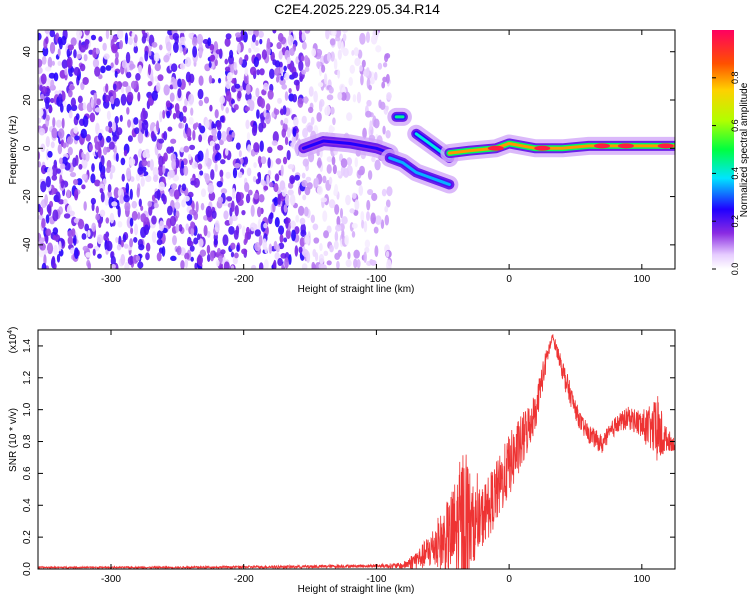 The image size is (750, 600). I want to click on colorbar-gradient, so click(723, 149).